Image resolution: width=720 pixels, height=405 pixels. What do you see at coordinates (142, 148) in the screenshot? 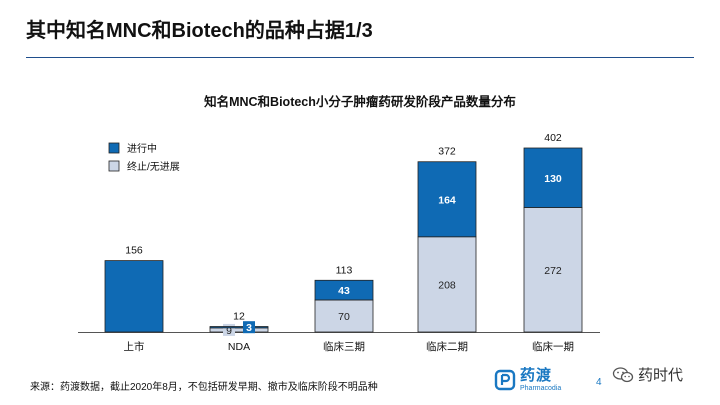
I see `legend-label: 进行中` at bounding box center [142, 148].